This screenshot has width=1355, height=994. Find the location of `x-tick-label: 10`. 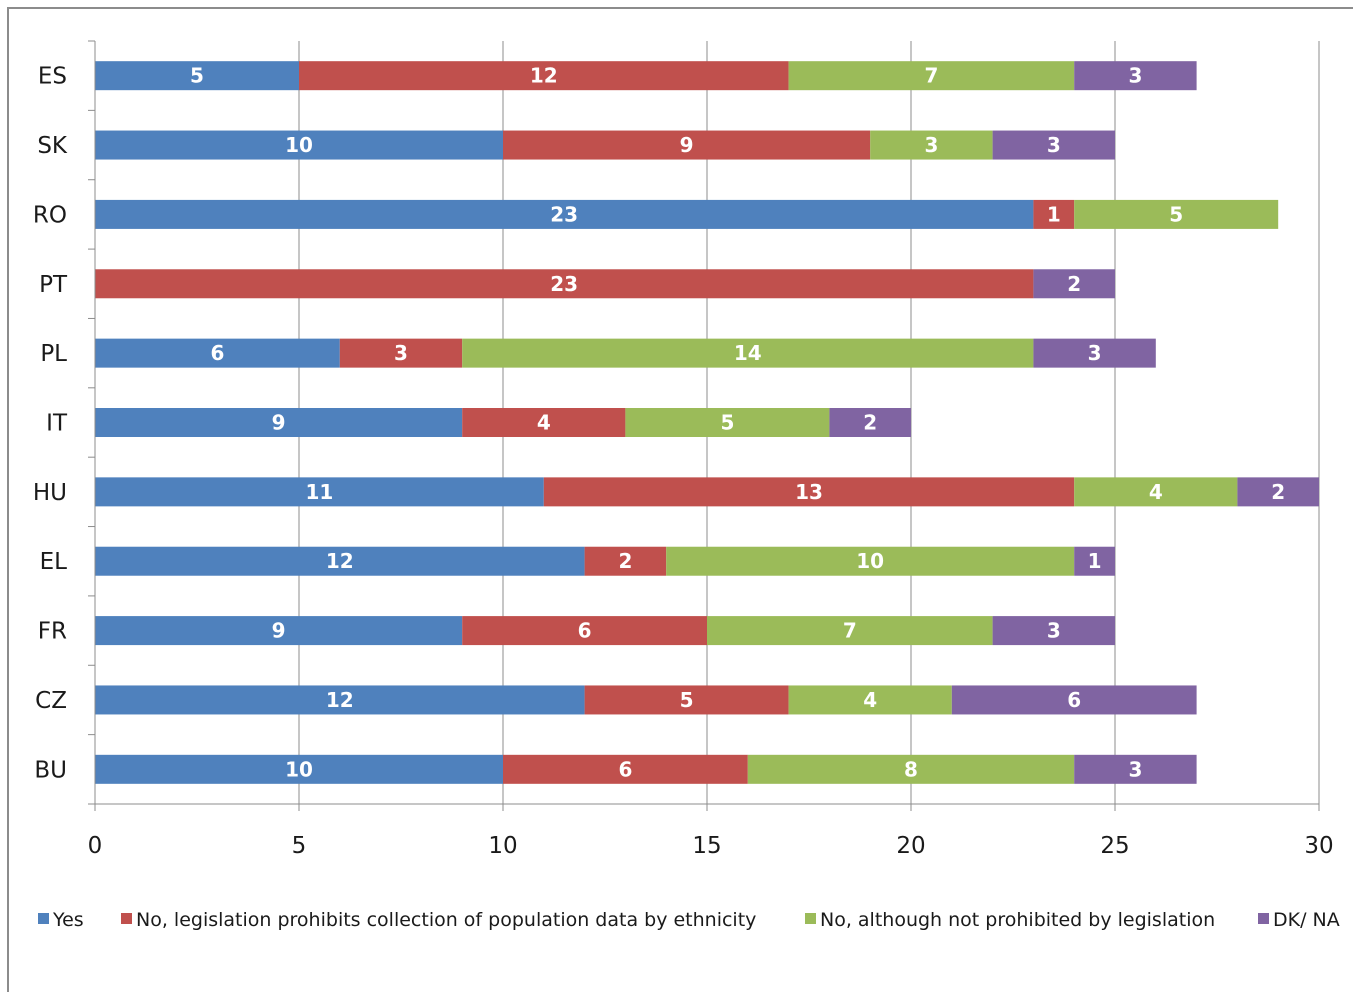

x-tick-label: 10 is located at coordinates (502, 846).